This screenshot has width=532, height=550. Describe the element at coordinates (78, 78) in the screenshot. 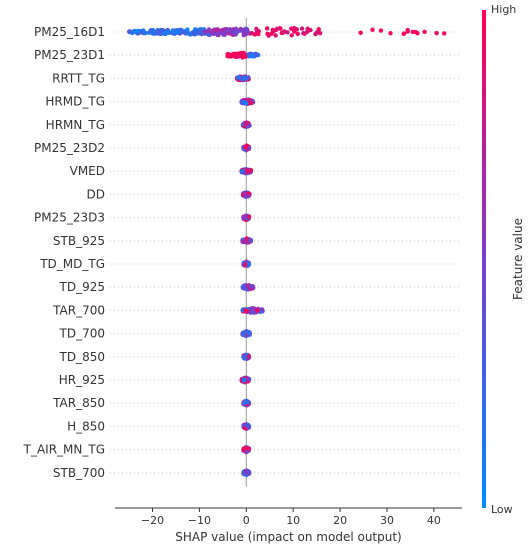

I see `feature-label: RRTT_TG` at that location.